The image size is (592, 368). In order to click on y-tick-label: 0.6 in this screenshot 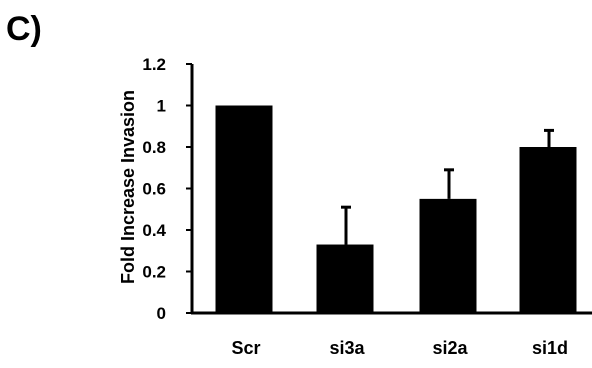, I will do `click(154, 189)`.